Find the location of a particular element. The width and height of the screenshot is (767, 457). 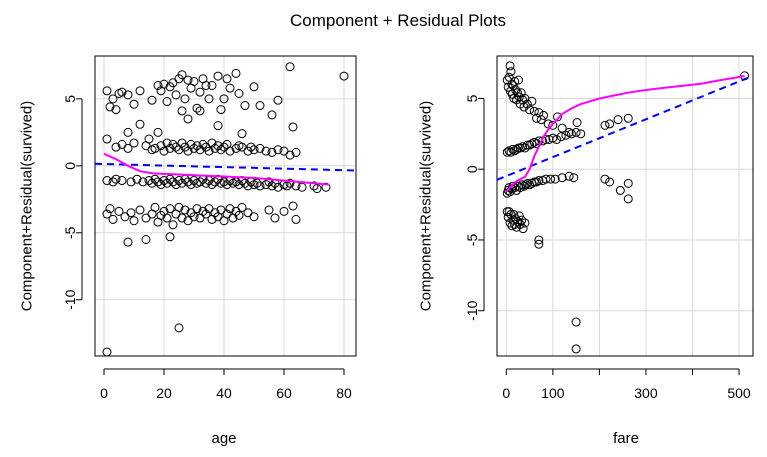

x-tick-label: 300 is located at coordinates (646, 393).